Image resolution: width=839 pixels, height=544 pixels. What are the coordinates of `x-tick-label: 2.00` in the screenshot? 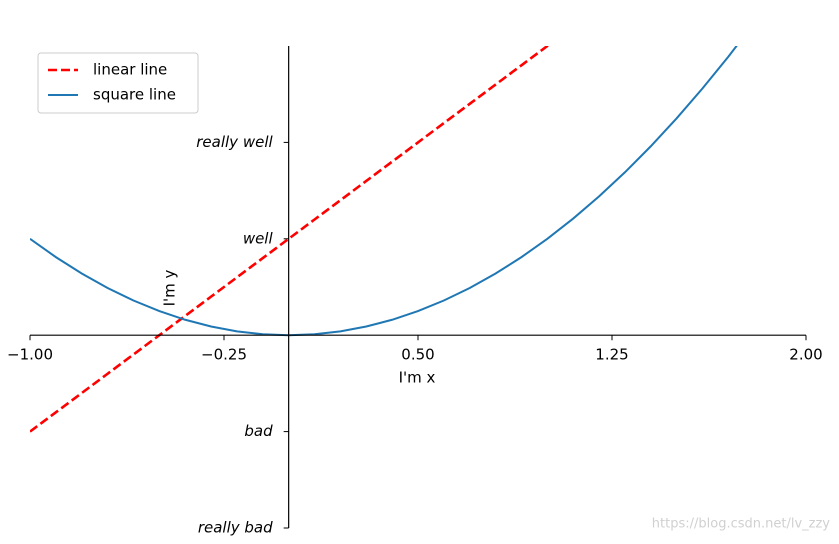 It's located at (805, 355).